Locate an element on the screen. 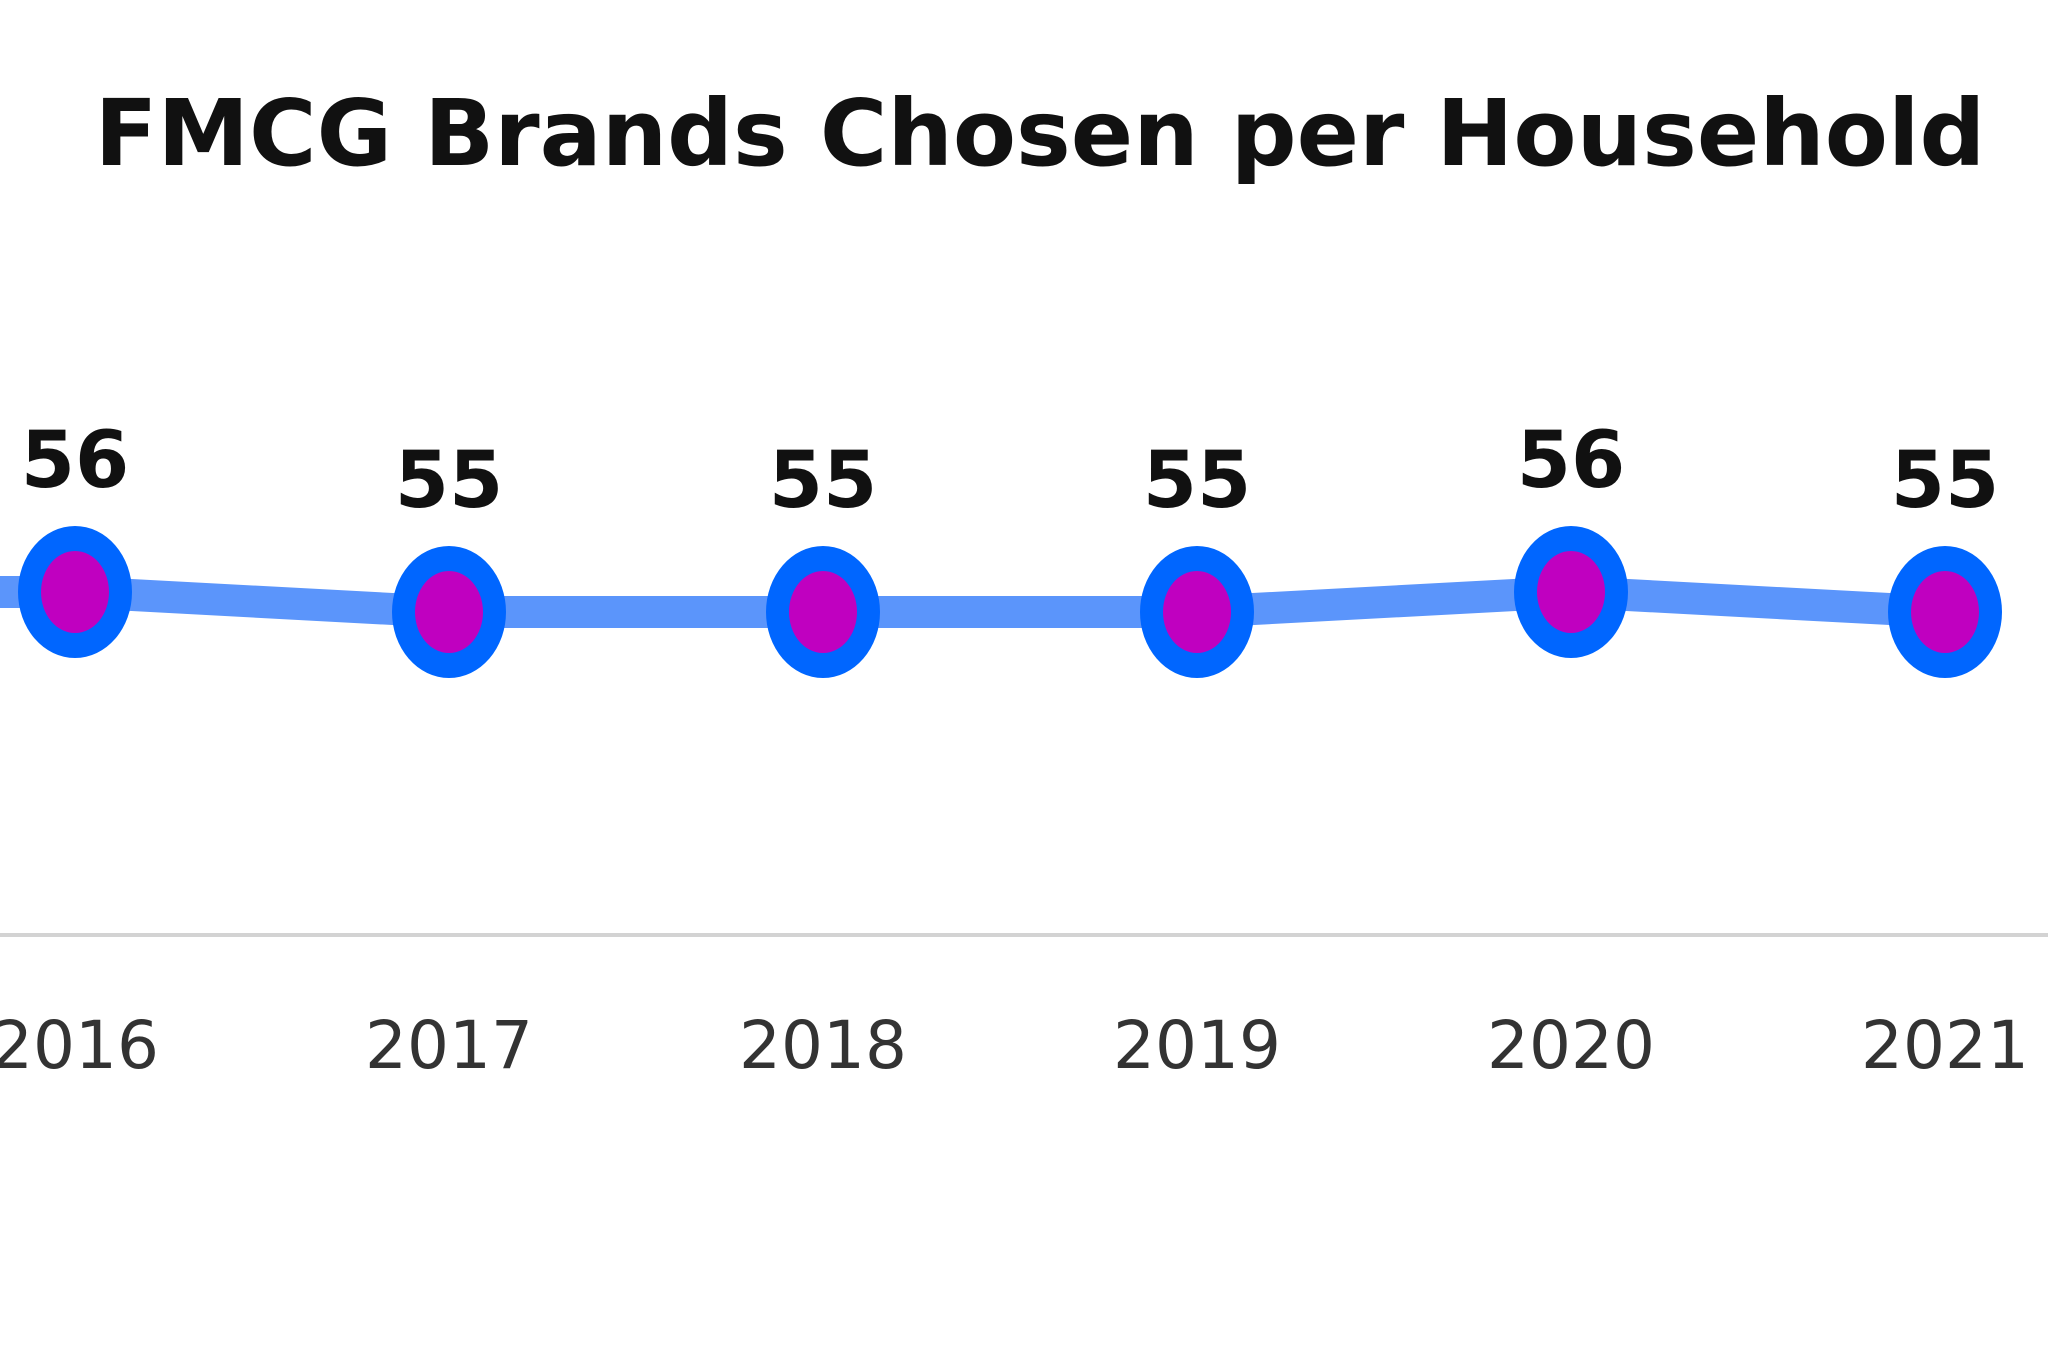 The height and width of the screenshot is (1366, 2048). series-layer is located at coordinates (1001, 602).